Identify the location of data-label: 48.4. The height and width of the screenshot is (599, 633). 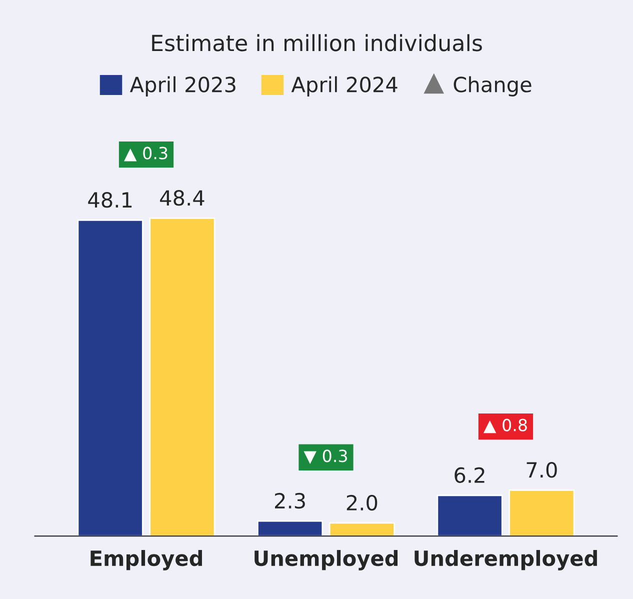
(182, 198).